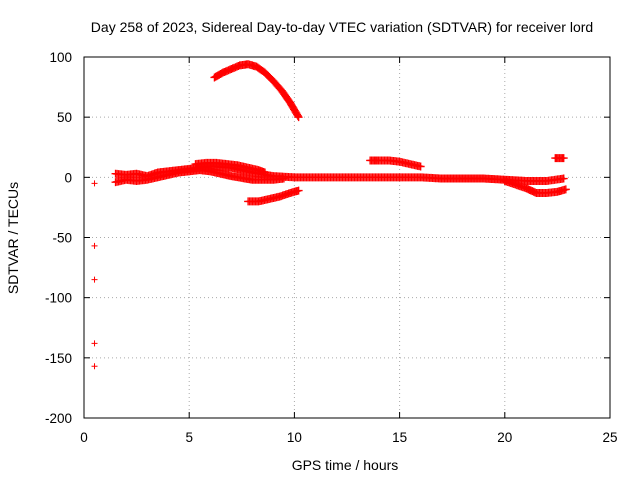 The height and width of the screenshot is (480, 640). Describe the element at coordinates (189, 437) in the screenshot. I see `x-tick-label: 5` at that location.